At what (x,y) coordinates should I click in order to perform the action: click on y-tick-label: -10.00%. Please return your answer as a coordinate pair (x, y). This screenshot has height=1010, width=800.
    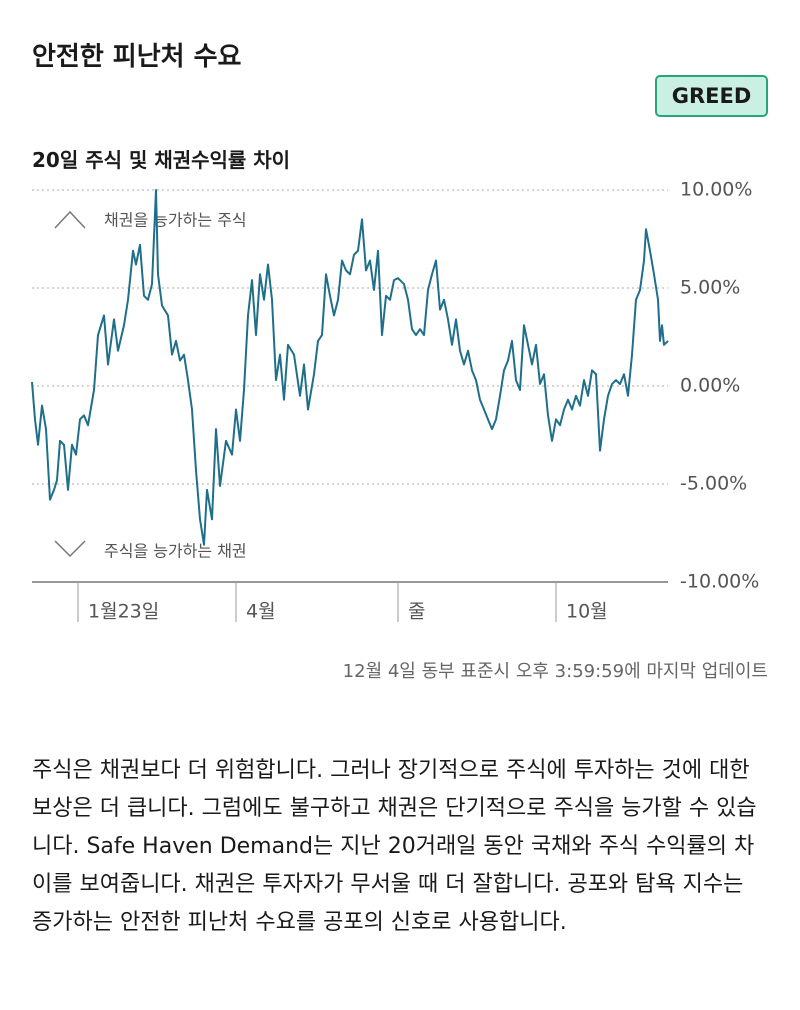
    Looking at the image, I should click on (719, 582).